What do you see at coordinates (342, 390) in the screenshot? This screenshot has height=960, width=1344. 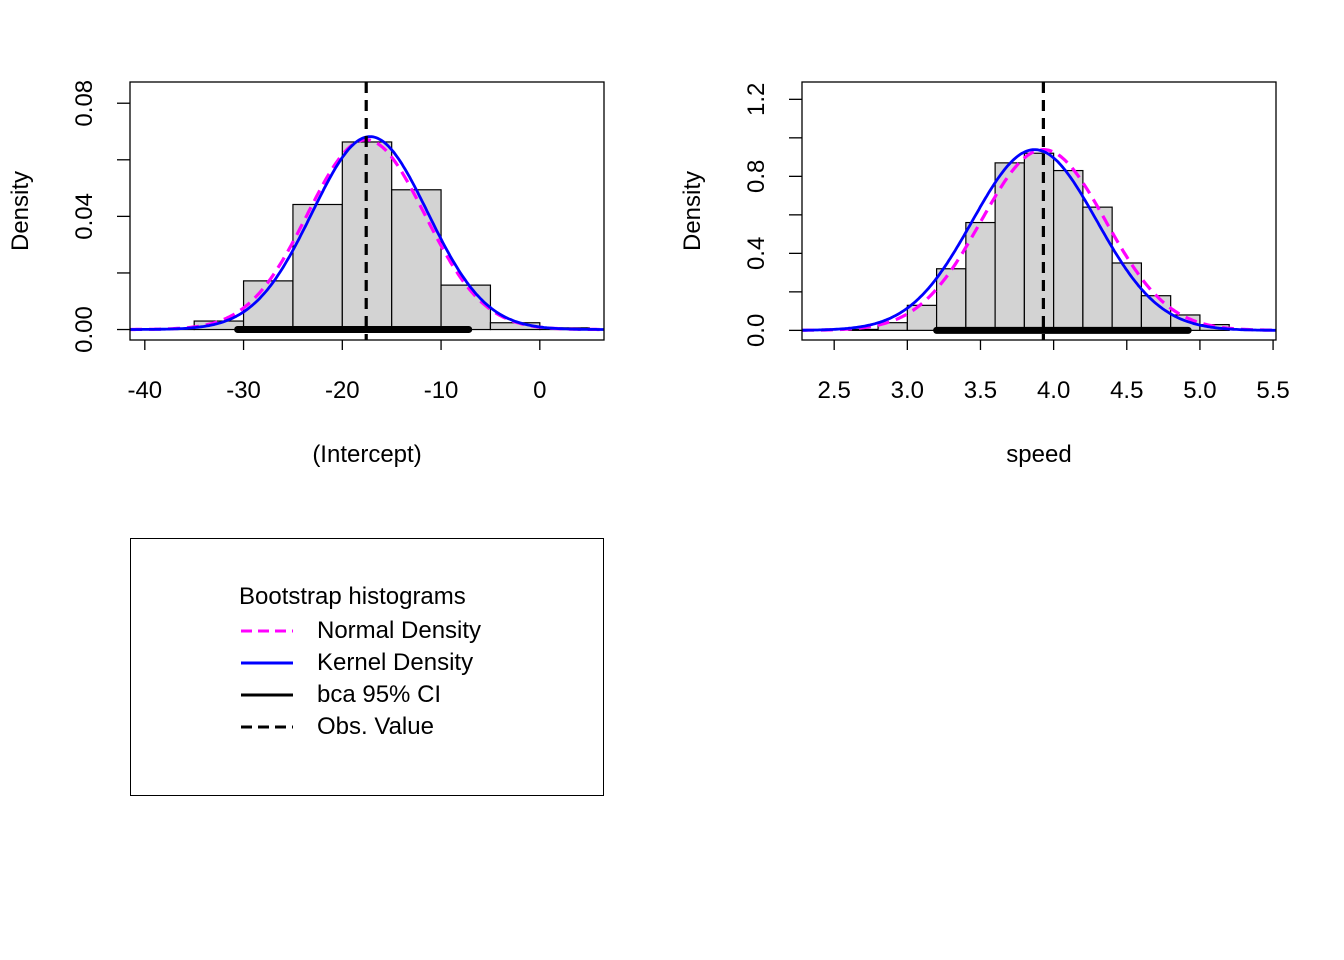 I see `x-tick-label: -20` at bounding box center [342, 390].